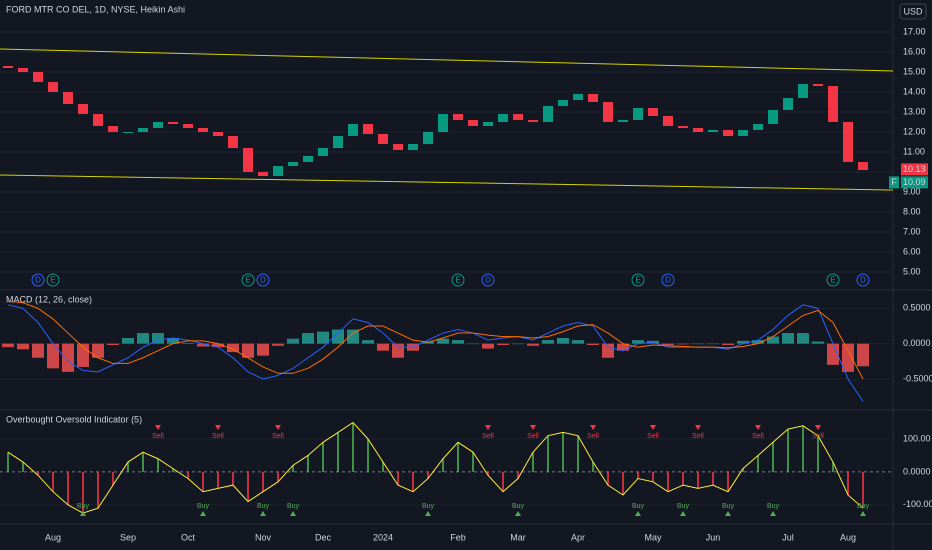  What do you see at coordinates (912, 211) in the screenshot?
I see `y-tick-label: 8.00` at bounding box center [912, 211].